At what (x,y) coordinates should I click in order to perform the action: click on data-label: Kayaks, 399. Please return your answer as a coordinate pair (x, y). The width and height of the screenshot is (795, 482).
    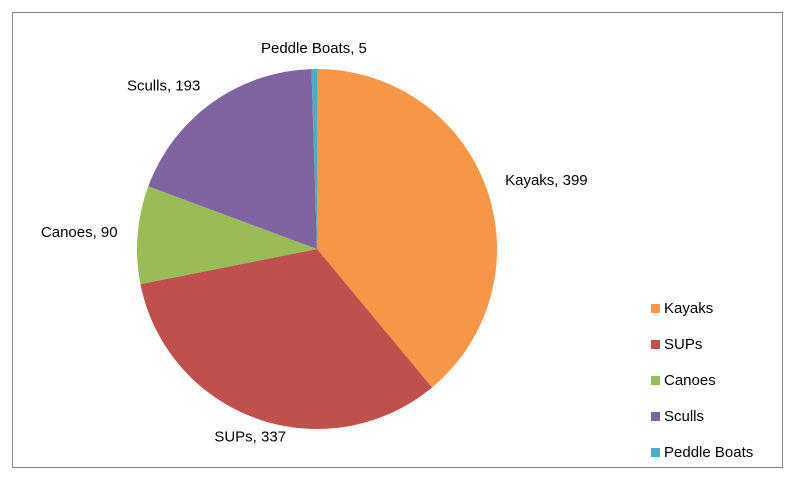
    Looking at the image, I should click on (546, 180).